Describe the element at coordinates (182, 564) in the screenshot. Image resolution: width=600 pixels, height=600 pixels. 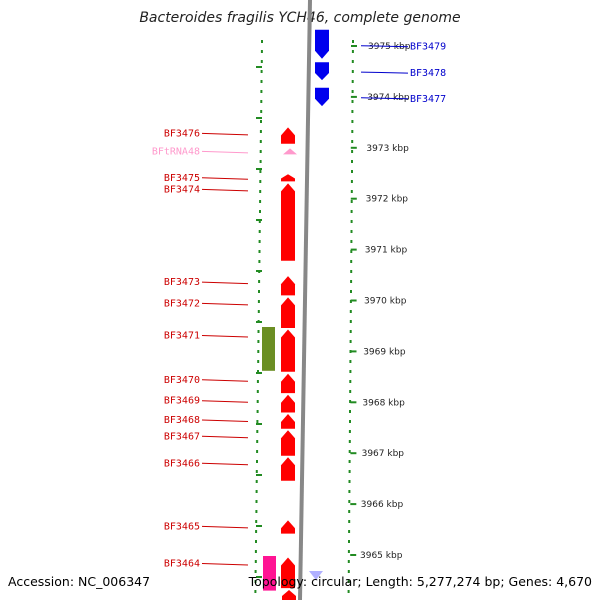
I see `gene-label-left: BF3464` at that location.